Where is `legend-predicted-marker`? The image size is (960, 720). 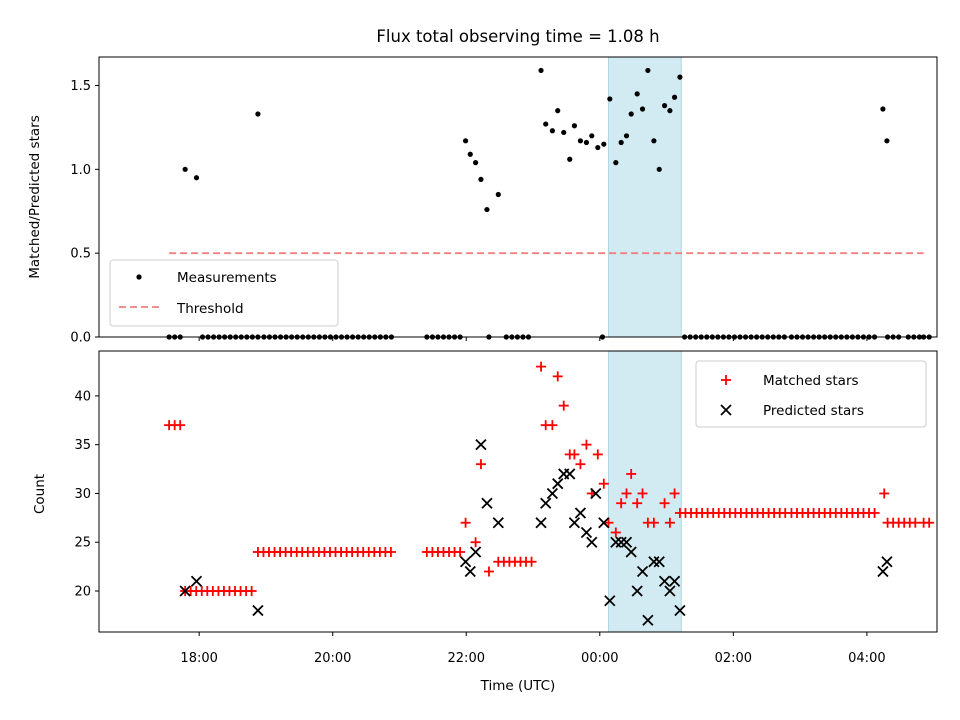 legend-predicted-marker is located at coordinates (726, 410).